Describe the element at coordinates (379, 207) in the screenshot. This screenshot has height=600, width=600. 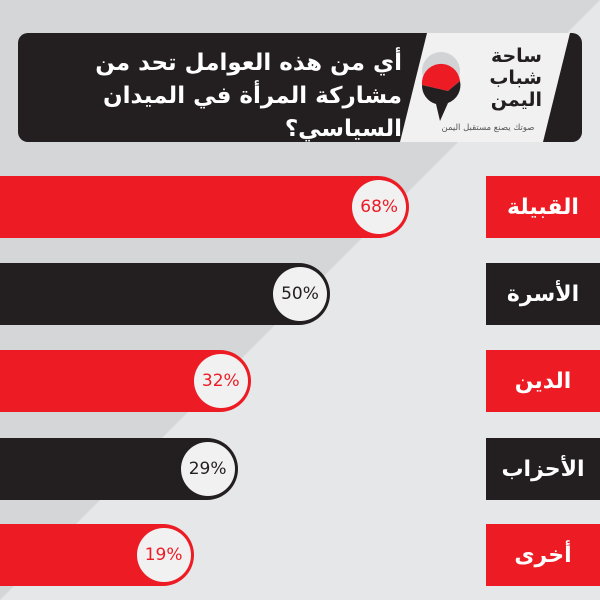
I see `value-label: 68%` at that location.